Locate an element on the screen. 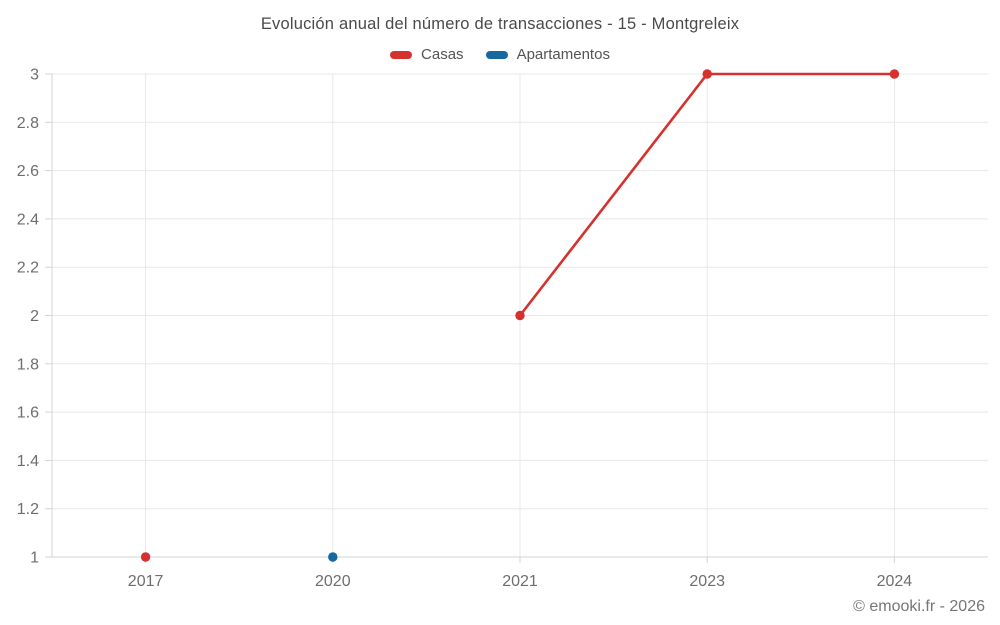  y-tick-label: 3 is located at coordinates (34, 75).